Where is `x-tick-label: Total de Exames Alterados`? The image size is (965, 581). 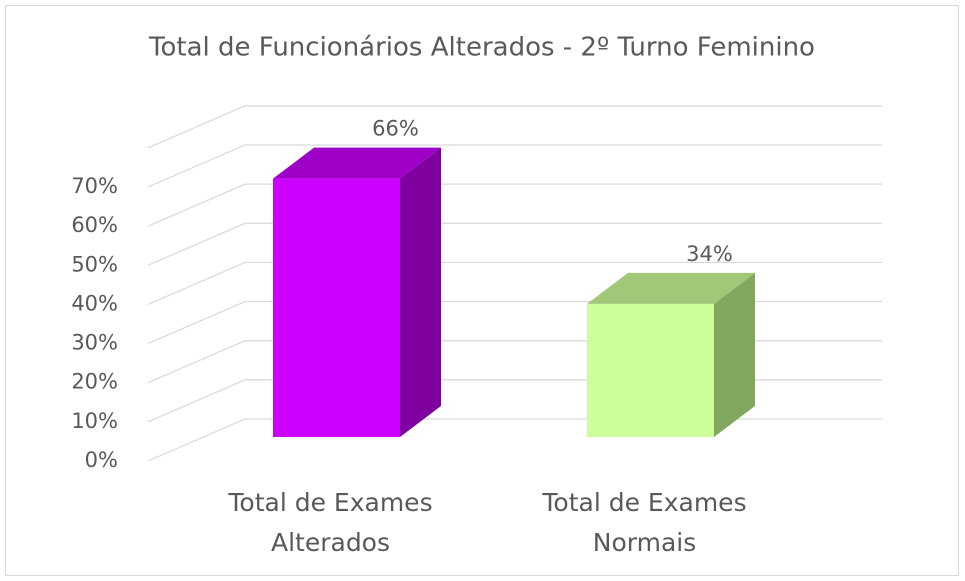 x-tick-label: Total de Exames Alterados is located at coordinates (330, 522).